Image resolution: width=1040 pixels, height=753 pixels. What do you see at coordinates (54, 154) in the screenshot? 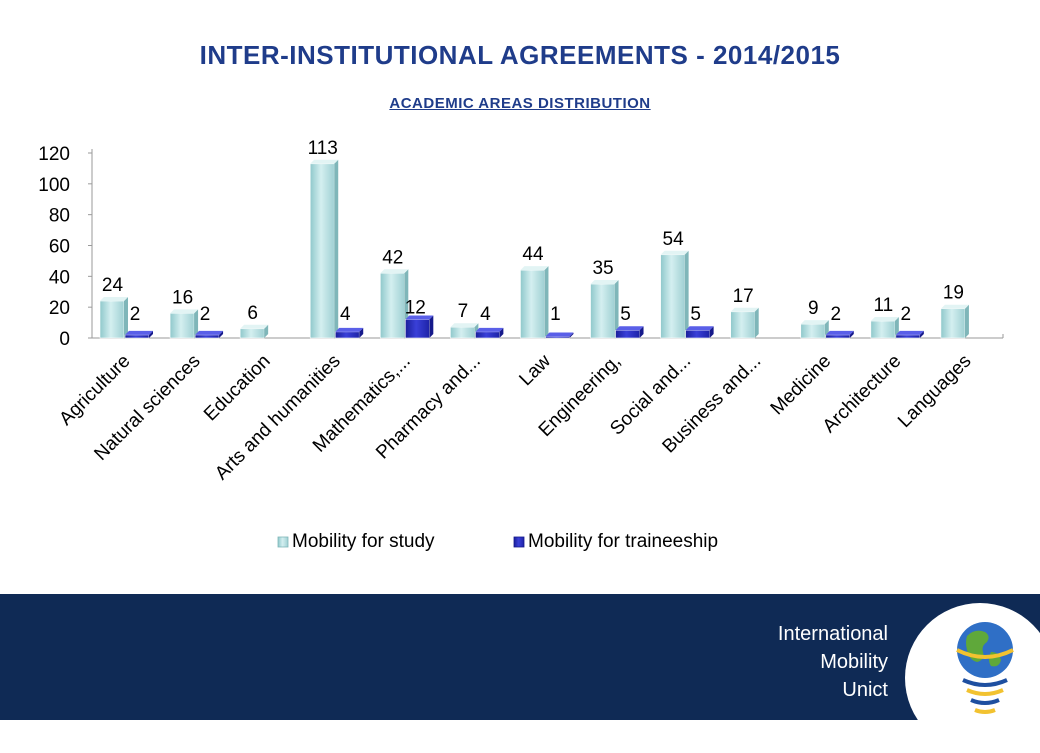
I see `y-tick-label: 120` at bounding box center [54, 154].